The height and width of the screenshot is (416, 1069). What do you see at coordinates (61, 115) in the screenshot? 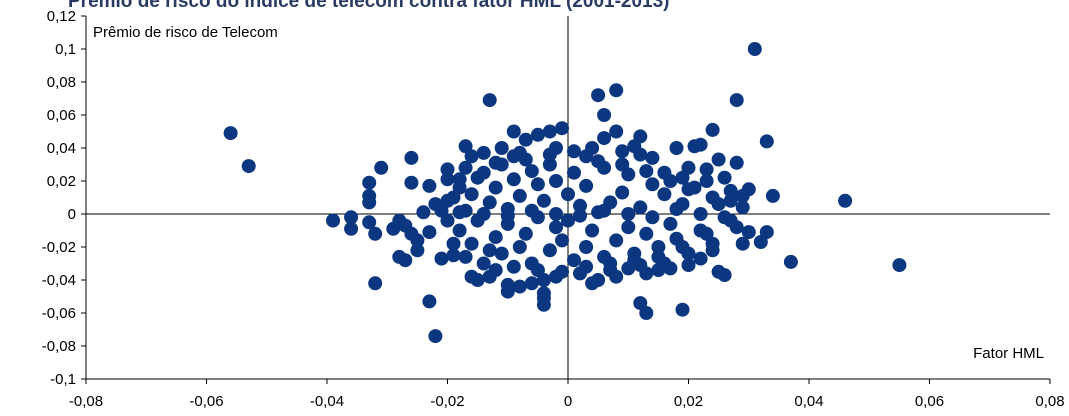
I see `y-tick-label: 0,06` at bounding box center [61, 115].